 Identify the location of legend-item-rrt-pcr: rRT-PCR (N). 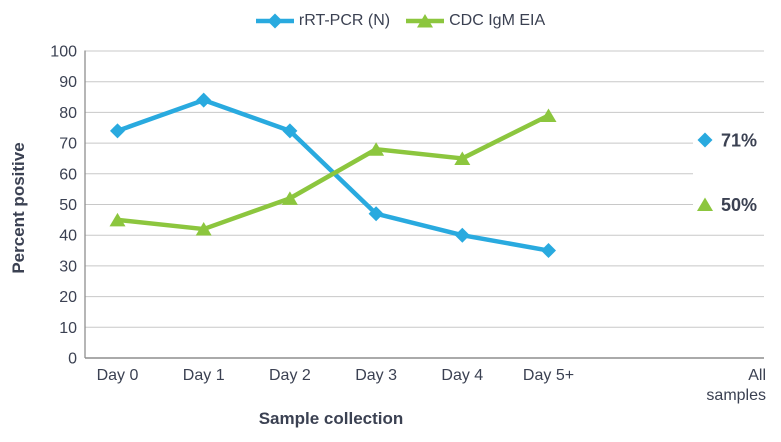
(323, 21).